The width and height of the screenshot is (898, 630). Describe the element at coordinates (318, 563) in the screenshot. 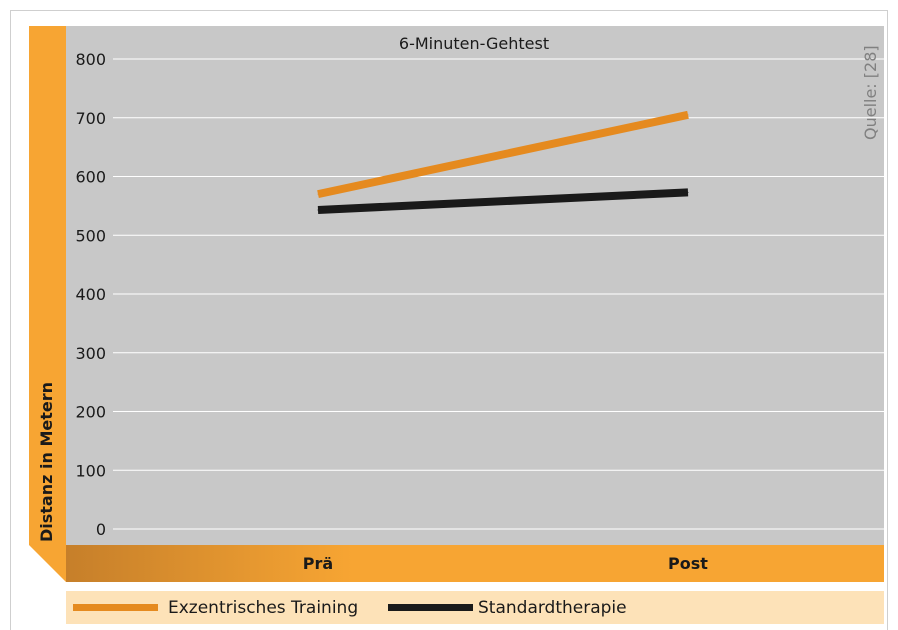

I see `category-label: Prä` at that location.